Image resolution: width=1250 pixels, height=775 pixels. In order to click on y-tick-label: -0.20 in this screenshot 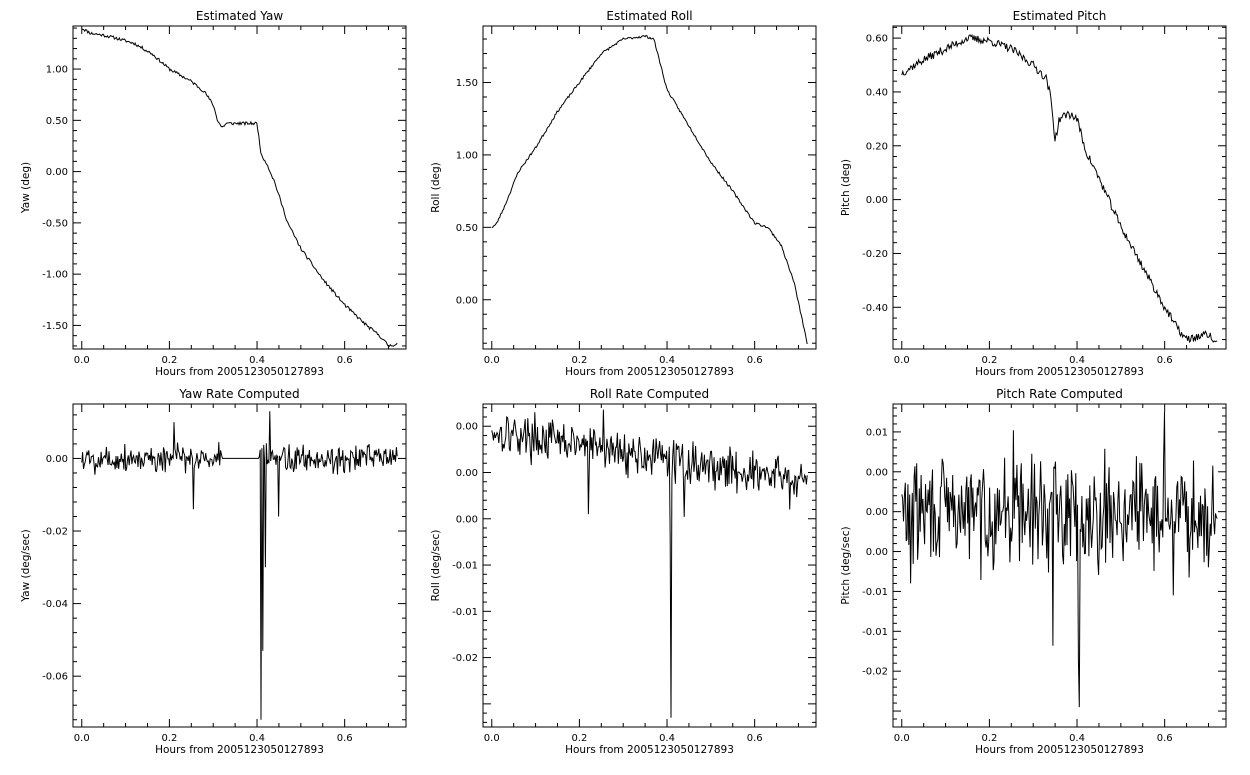, I will do `click(875, 254)`.